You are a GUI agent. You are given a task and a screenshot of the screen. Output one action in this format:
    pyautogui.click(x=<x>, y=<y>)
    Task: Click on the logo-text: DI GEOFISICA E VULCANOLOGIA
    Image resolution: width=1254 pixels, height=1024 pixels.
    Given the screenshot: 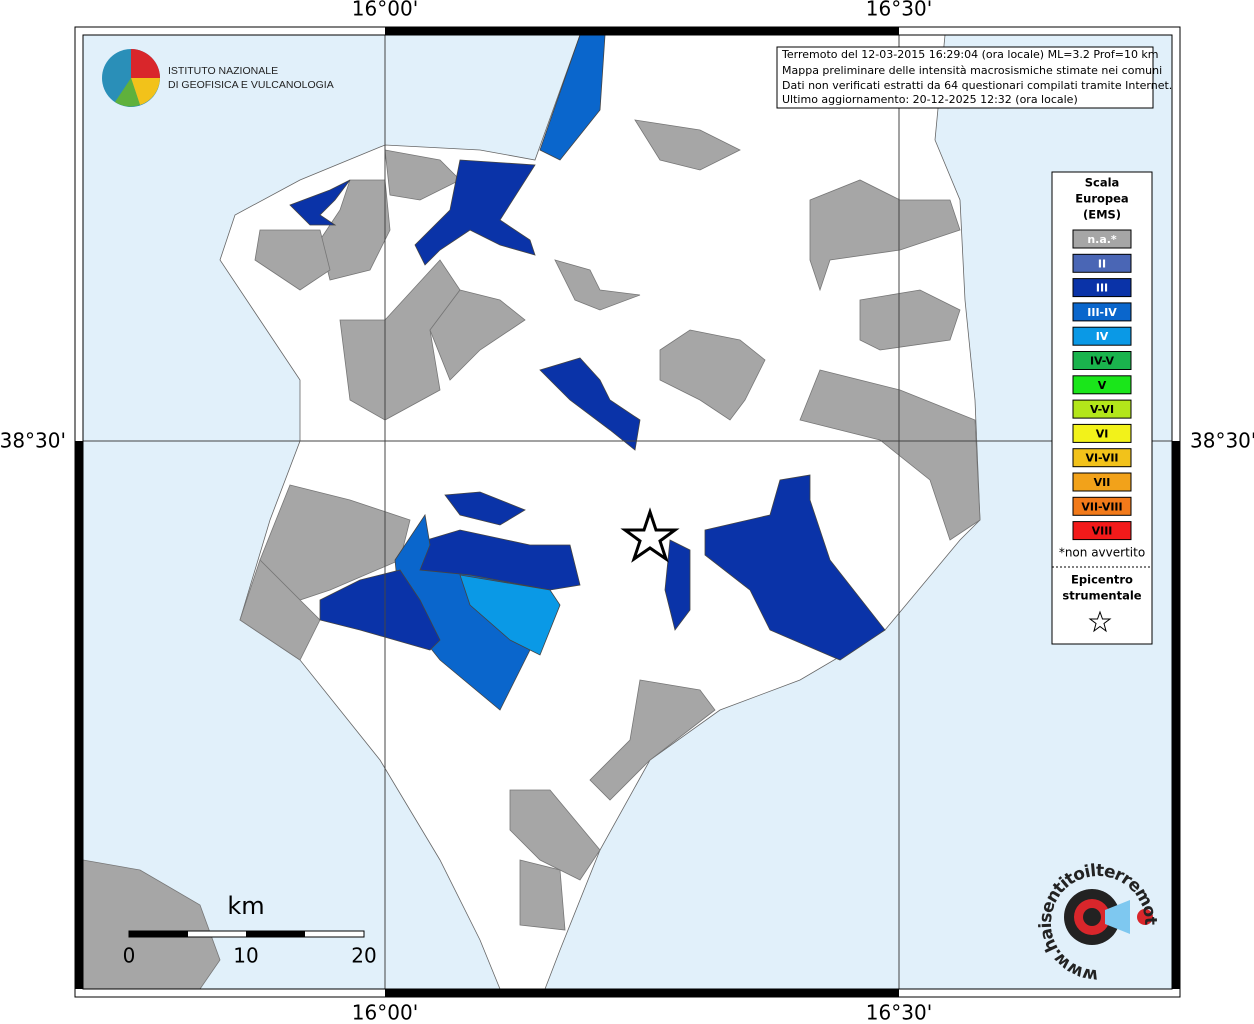 What is the action you would take?
    pyautogui.click(x=251, y=85)
    